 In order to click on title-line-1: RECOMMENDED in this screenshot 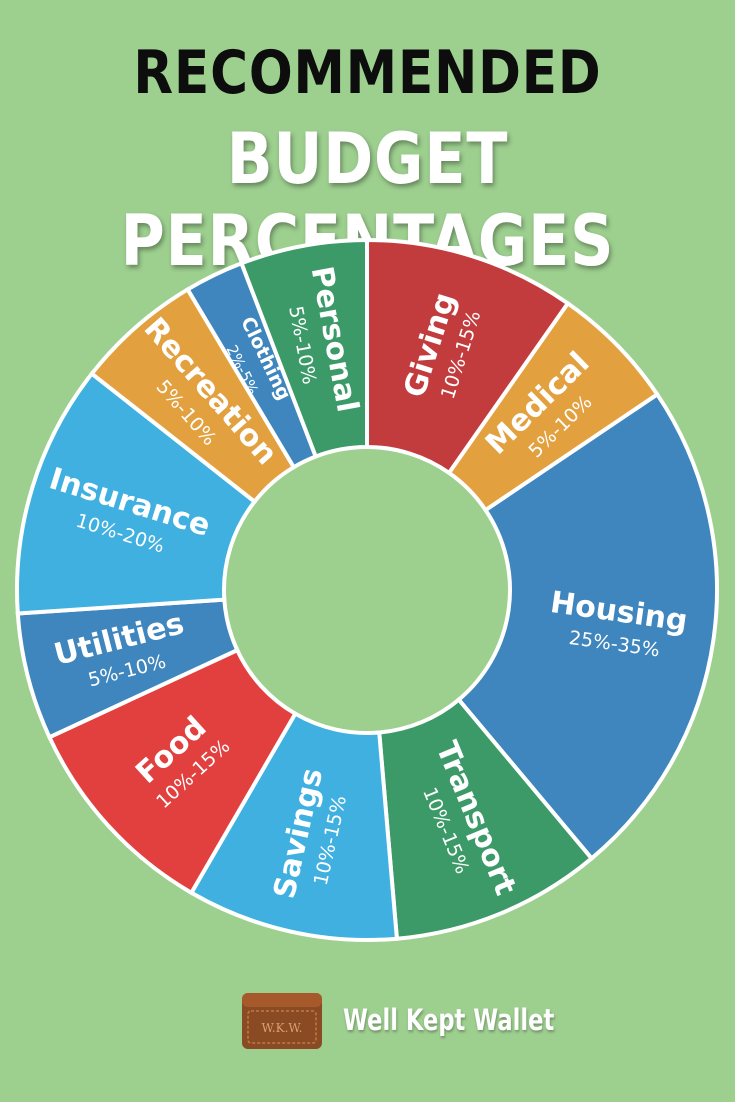, I will do `click(367, 73)`.